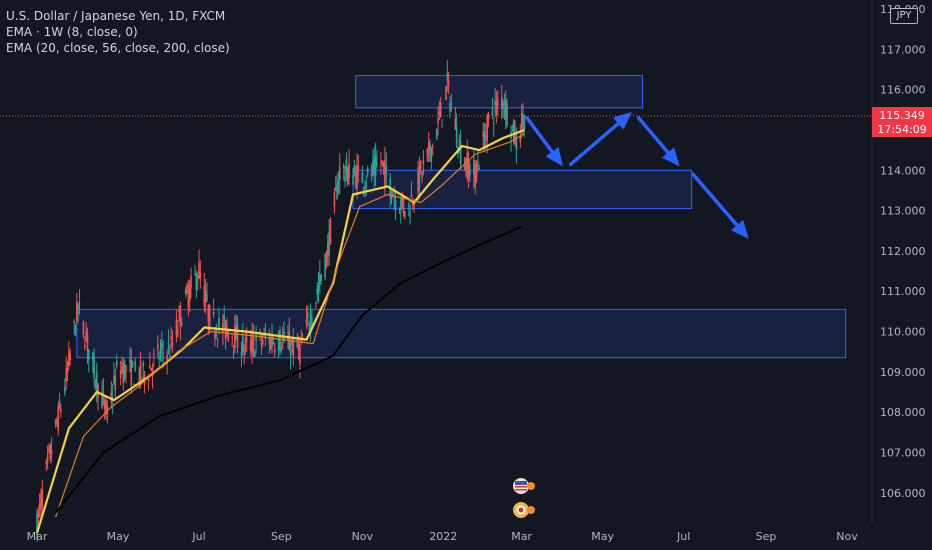  Describe the element at coordinates (116, 16) in the screenshot. I see `symbol-title: U.S. Dollar / Japanese Yen, 1D, FXCM` at that location.